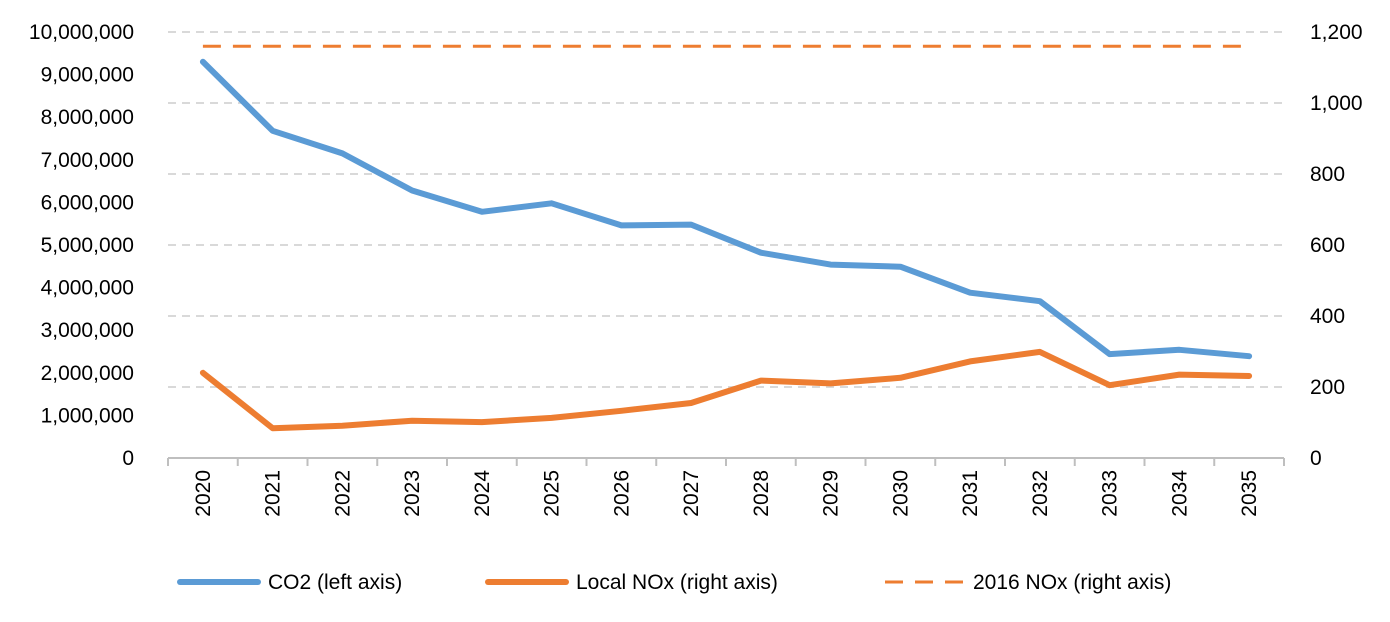 The width and height of the screenshot is (1390, 622). What do you see at coordinates (1040, 493) in the screenshot?
I see `x-axis-tick-label: 2032` at bounding box center [1040, 493].